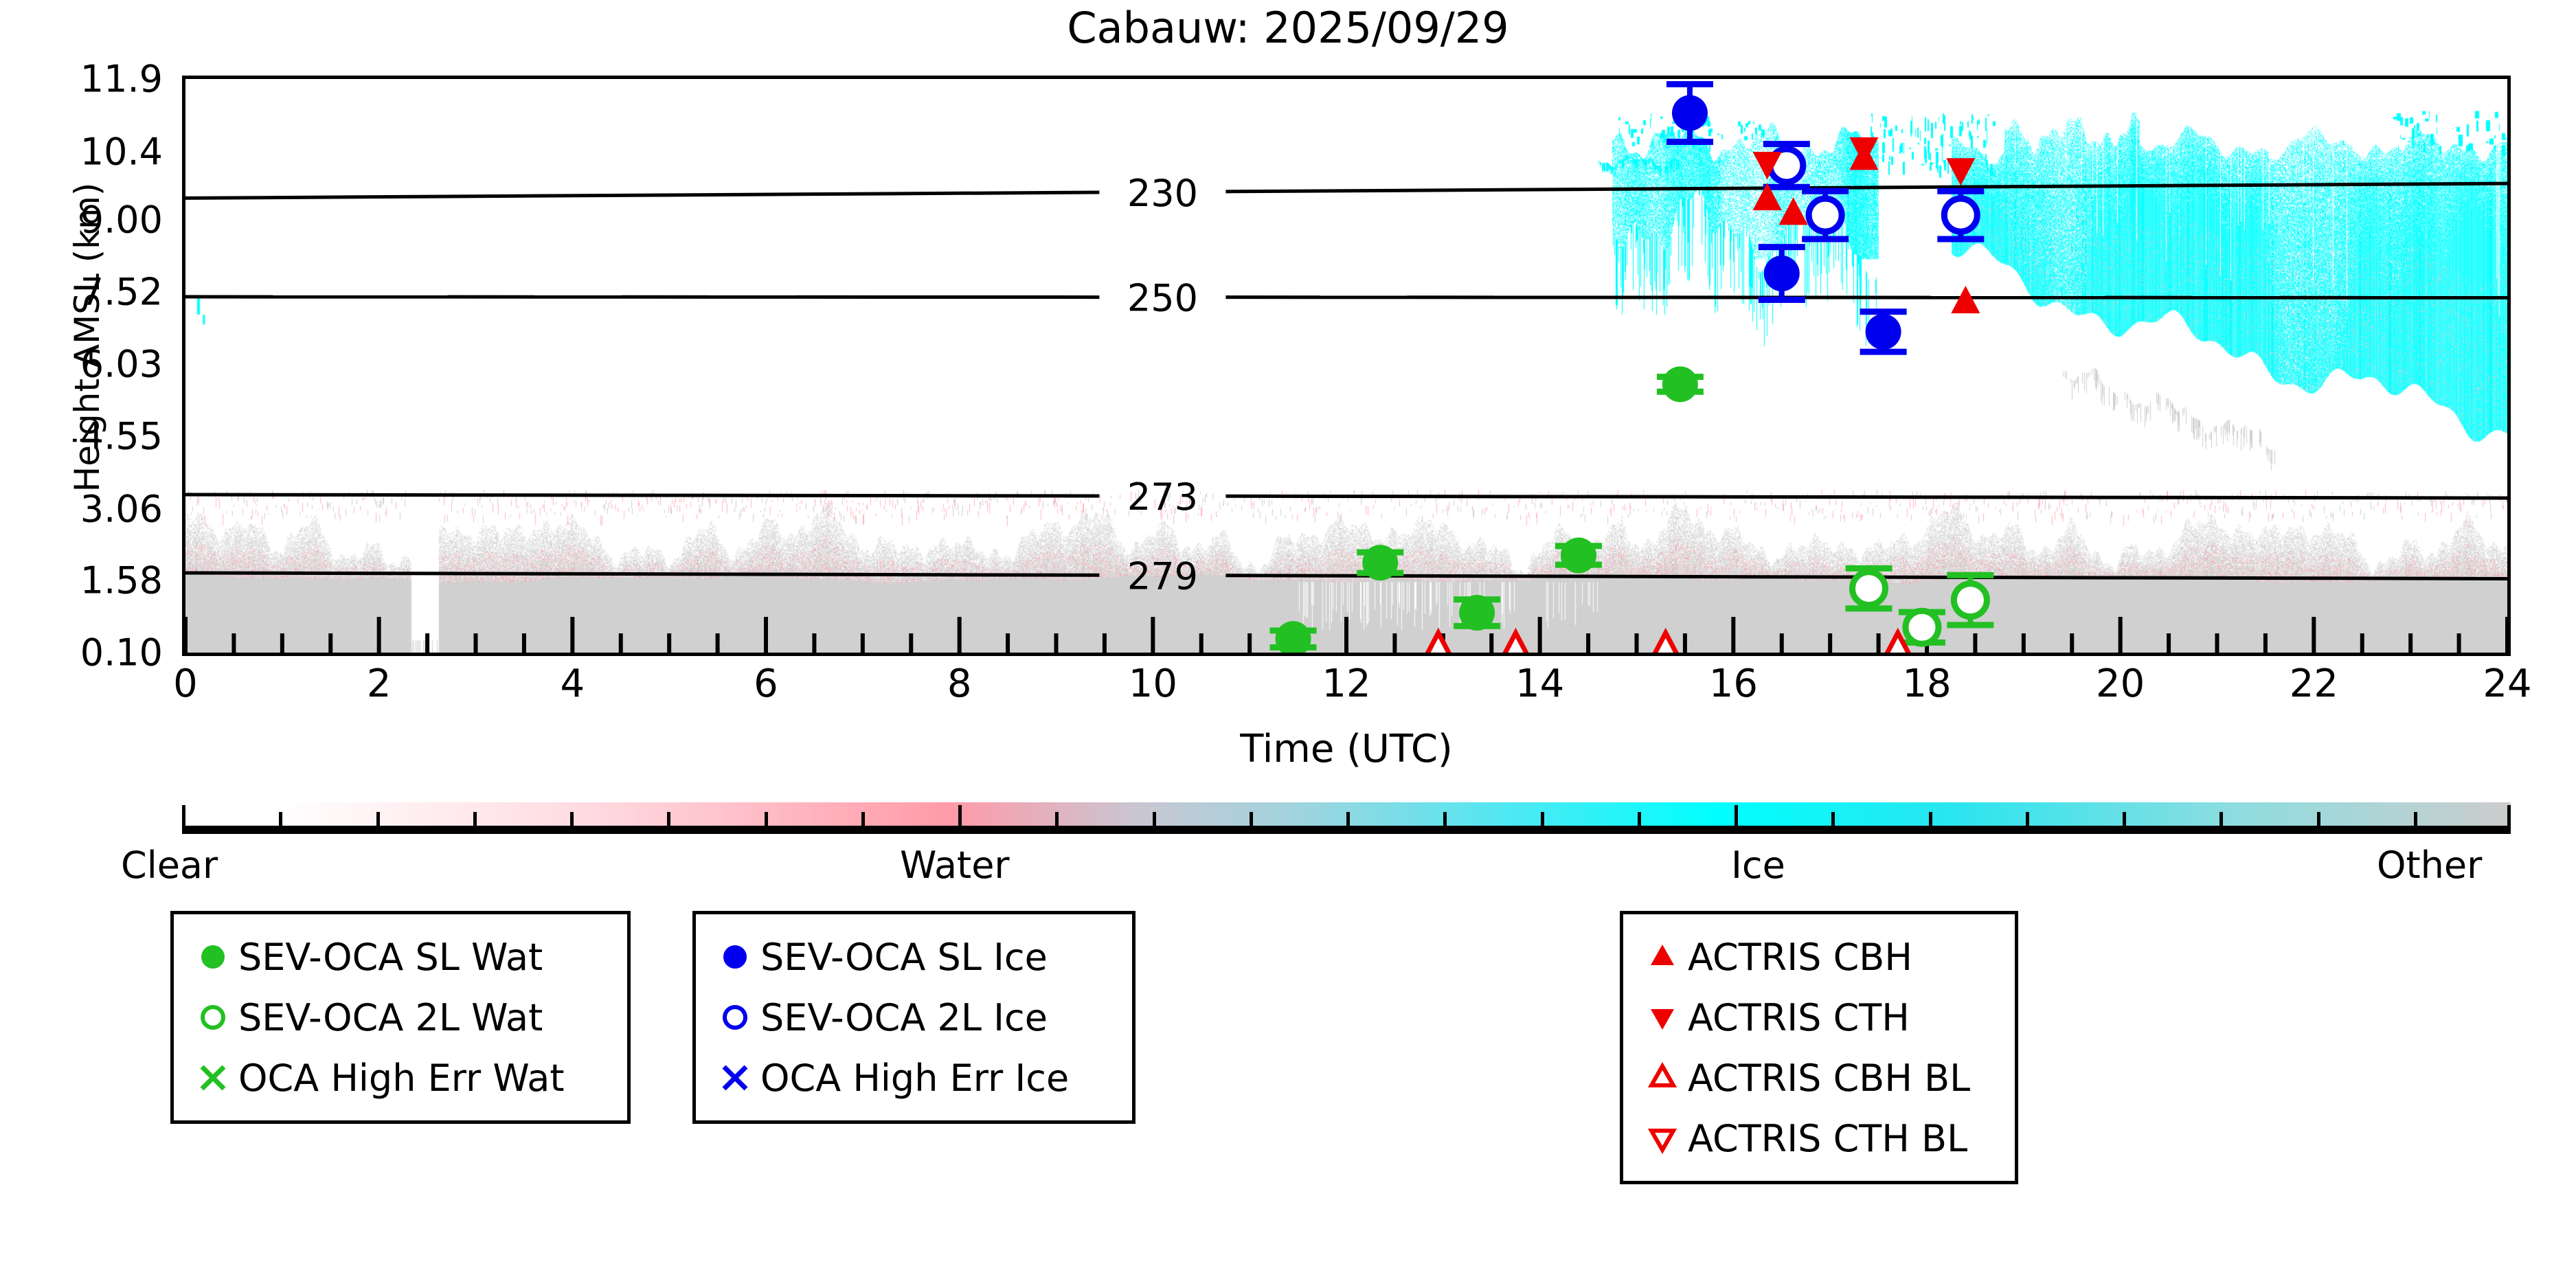  Describe the element at coordinates (1662, 1019) in the screenshot. I see `legend-marker-triangle-down` at that location.